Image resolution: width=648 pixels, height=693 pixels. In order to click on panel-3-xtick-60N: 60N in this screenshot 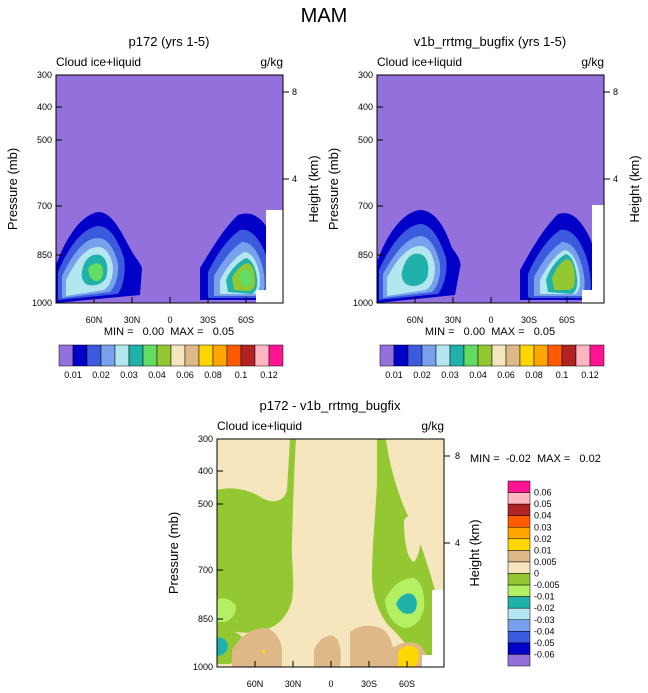, I will do `click(255, 684)`.